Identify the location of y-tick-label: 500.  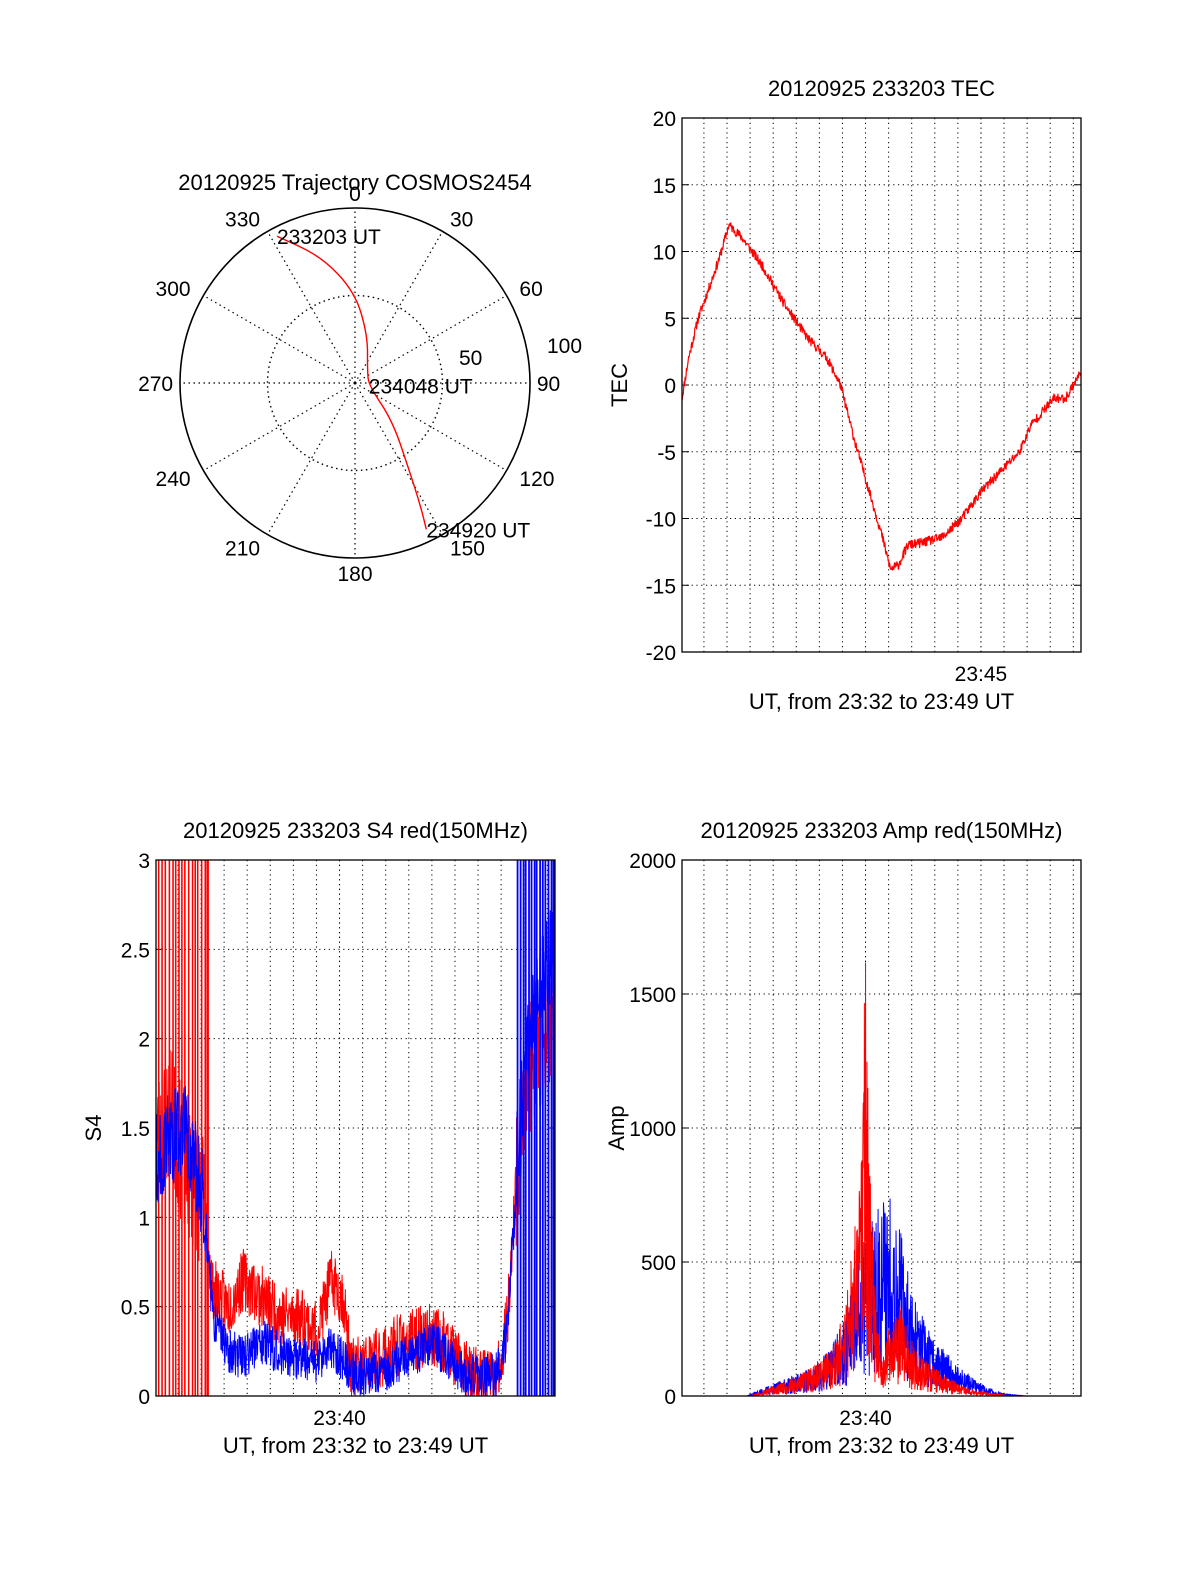
(658, 1263).